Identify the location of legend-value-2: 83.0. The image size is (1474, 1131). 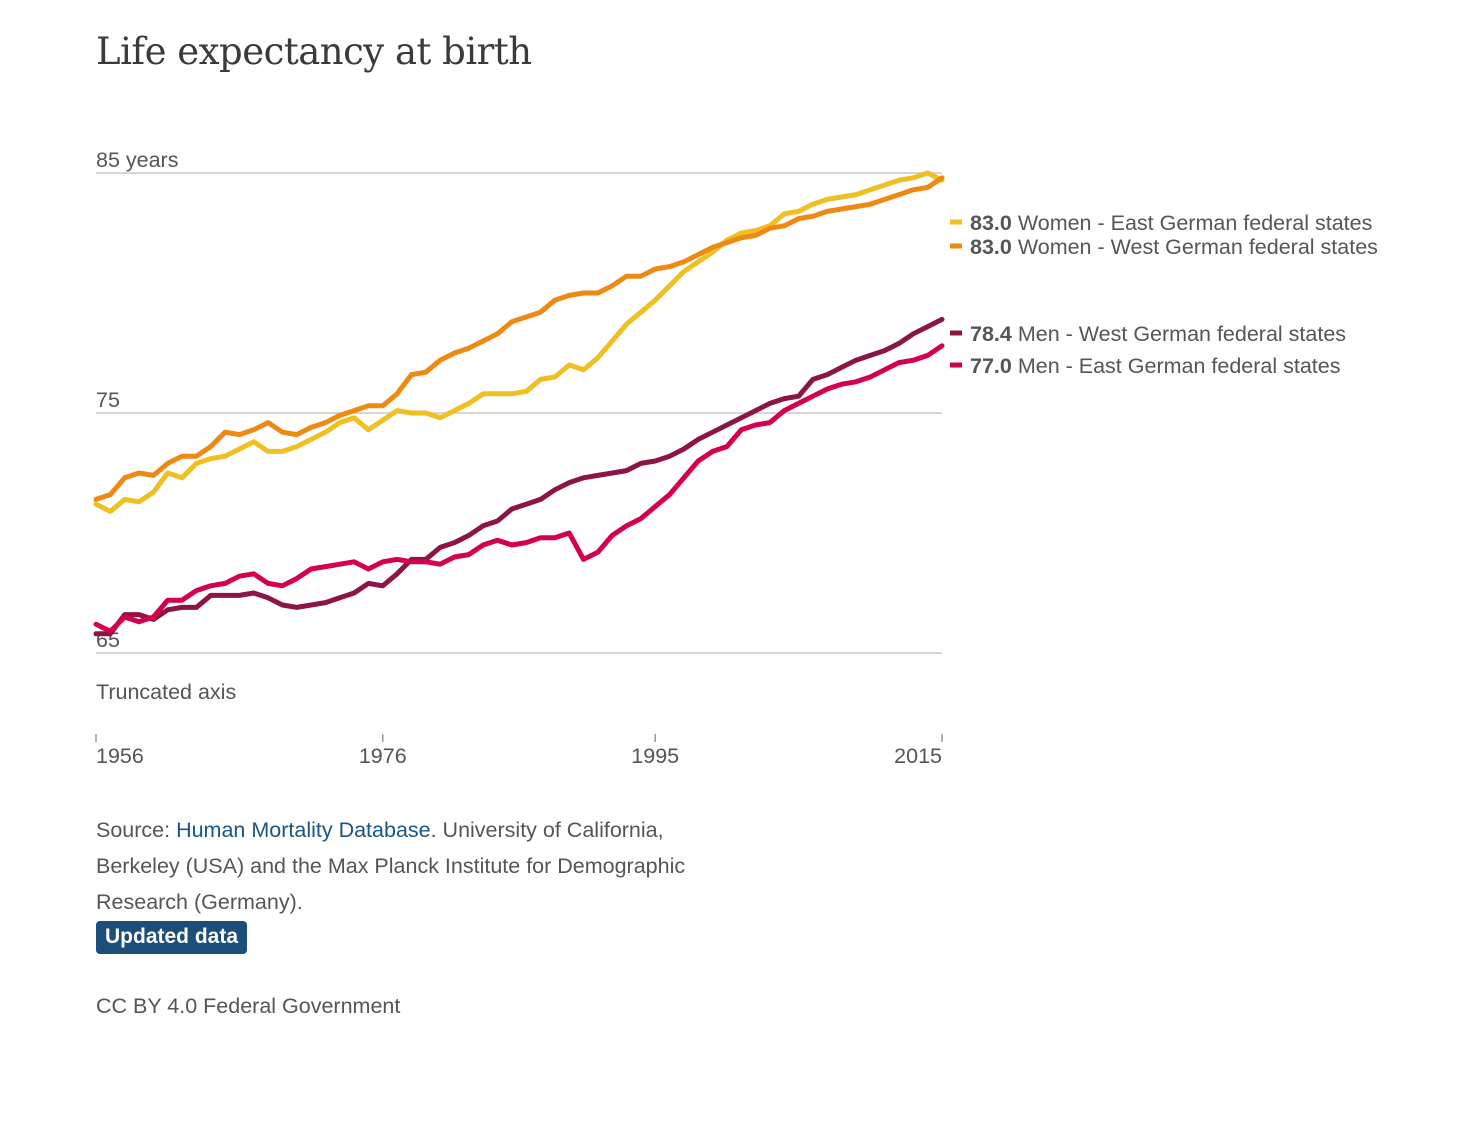
(991, 247).